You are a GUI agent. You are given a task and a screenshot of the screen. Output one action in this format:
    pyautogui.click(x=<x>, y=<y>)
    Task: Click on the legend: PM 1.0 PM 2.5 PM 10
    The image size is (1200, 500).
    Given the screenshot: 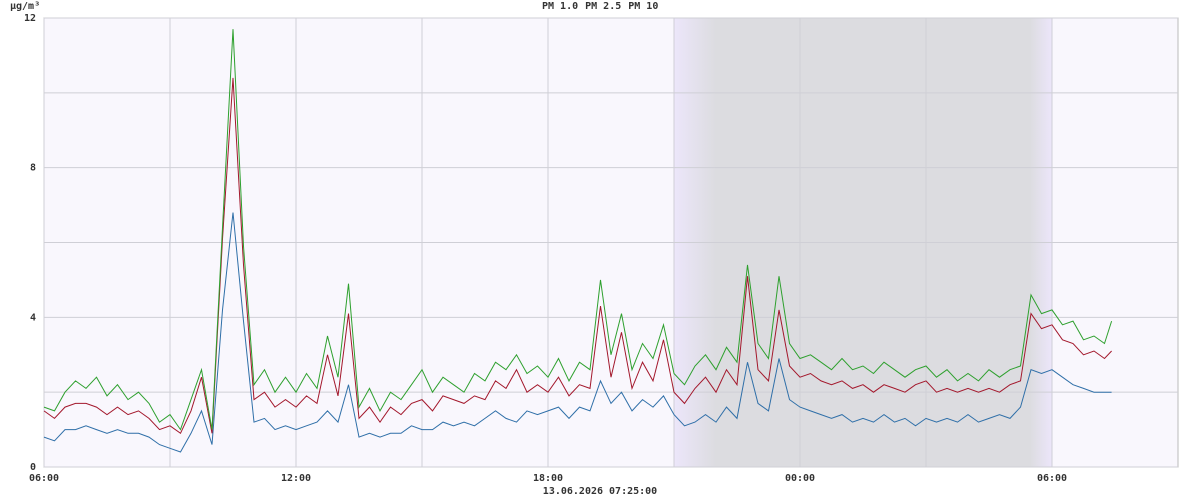 What is the action you would take?
    pyautogui.click(x=600, y=6)
    